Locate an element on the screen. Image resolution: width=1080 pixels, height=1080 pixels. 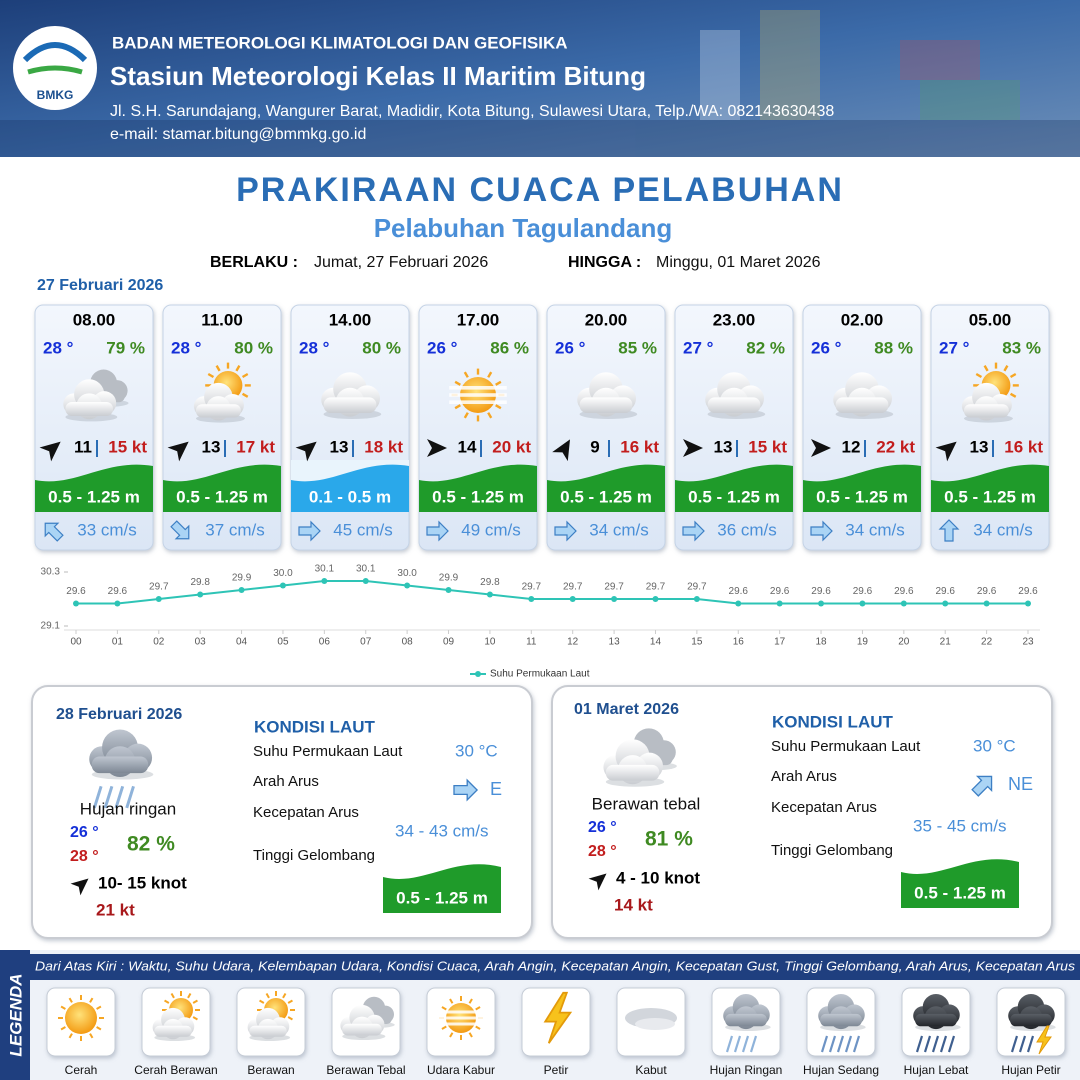
valid-until: Minggu, 01 Maret 2026 is located at coordinates (738, 262).